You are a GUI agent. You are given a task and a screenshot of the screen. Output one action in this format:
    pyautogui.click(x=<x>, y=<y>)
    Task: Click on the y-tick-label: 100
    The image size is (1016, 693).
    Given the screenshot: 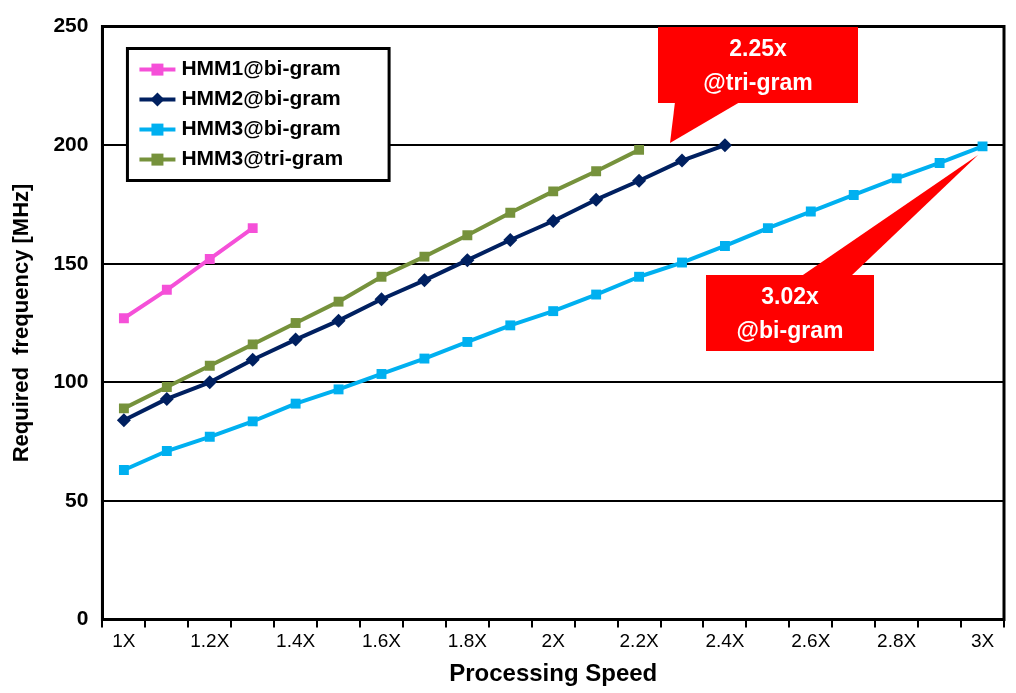 What is the action you would take?
    pyautogui.click(x=71, y=381)
    